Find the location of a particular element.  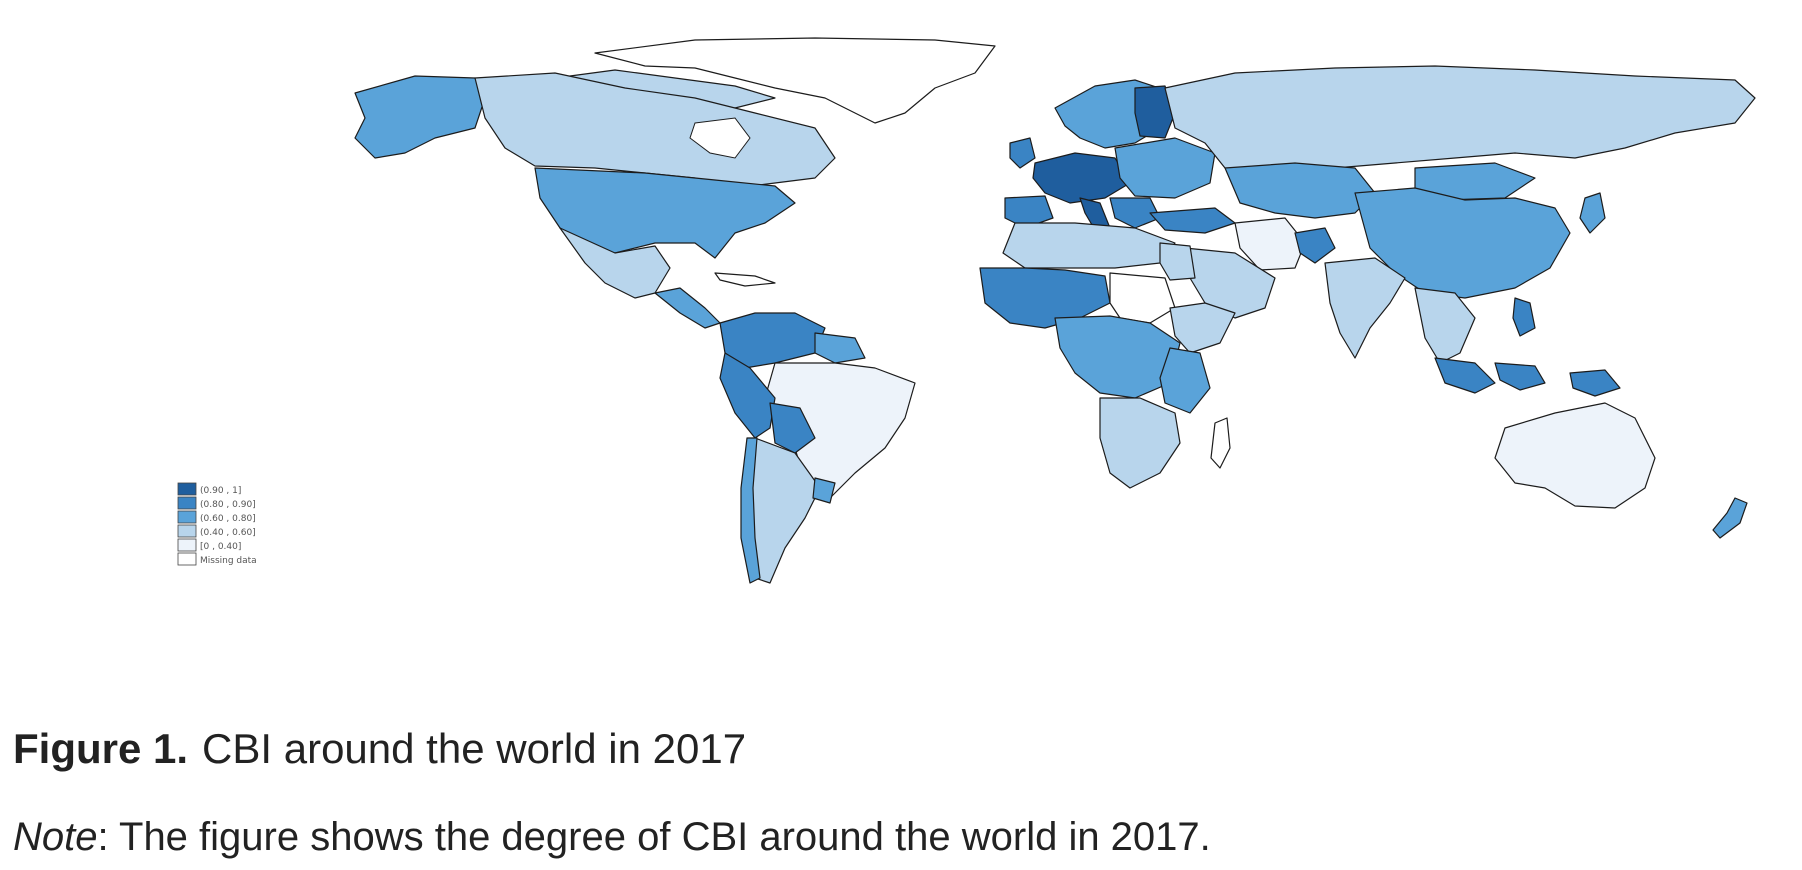

legend-item: (0.60 , 0.80] is located at coordinates (216, 517).